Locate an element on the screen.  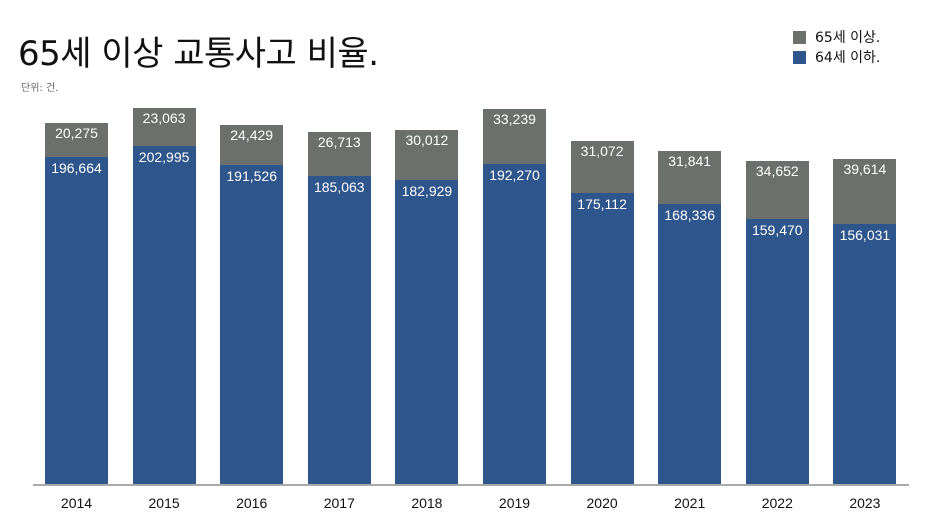
legend-item-65-plus: 65세 이상. is located at coordinates (836, 37).